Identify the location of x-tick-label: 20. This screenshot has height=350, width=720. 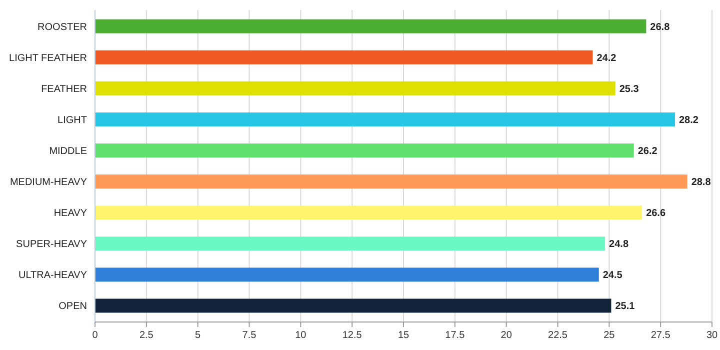
(506, 335).